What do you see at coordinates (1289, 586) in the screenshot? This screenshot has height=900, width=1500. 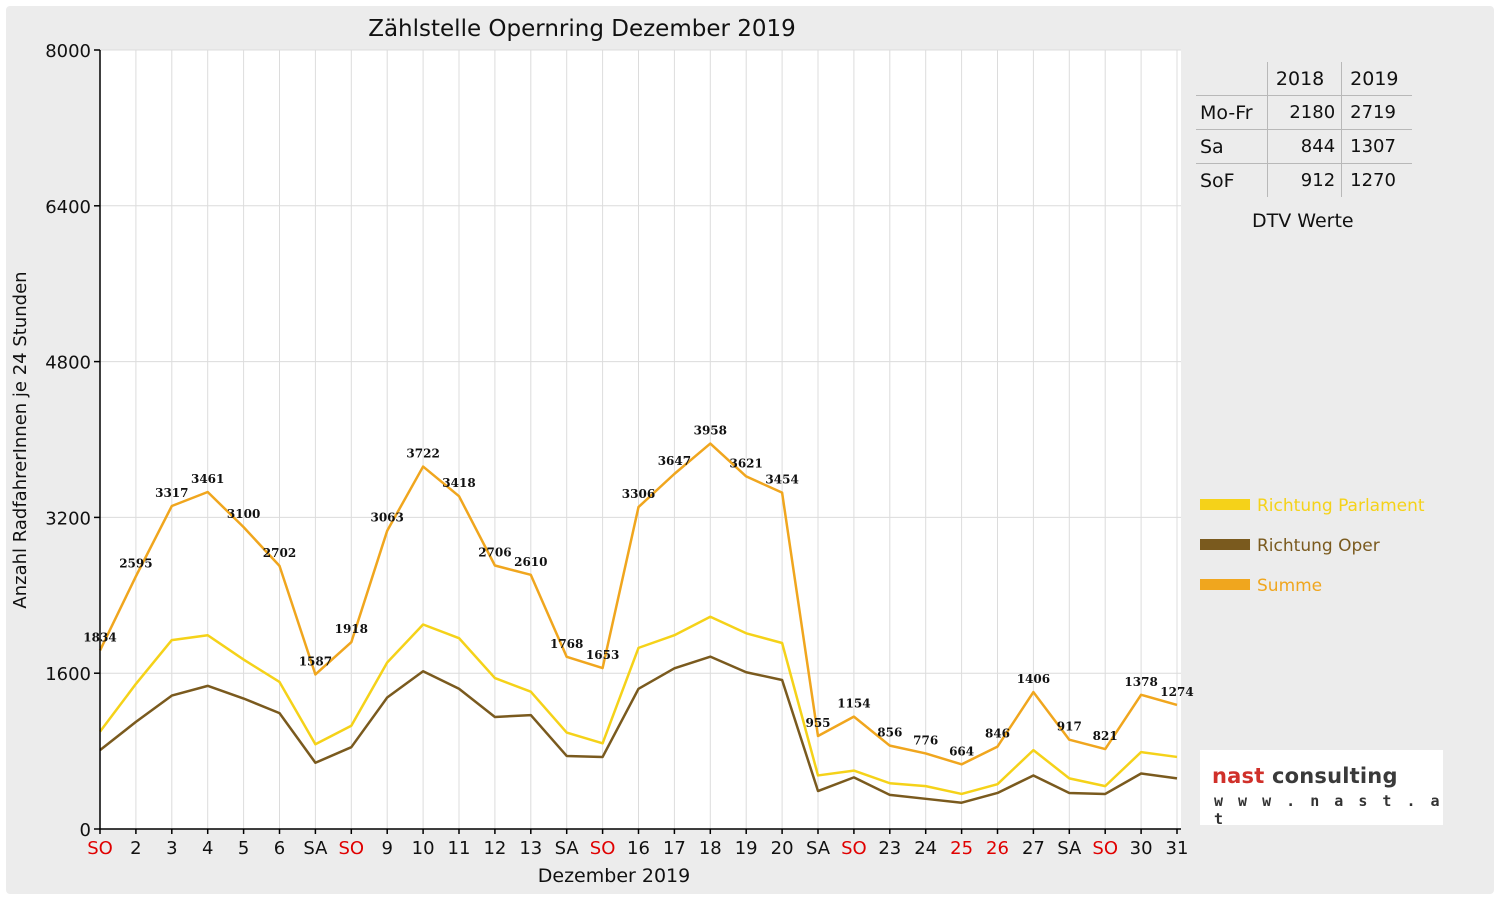 I see `legend-label: Summe` at bounding box center [1289, 586].